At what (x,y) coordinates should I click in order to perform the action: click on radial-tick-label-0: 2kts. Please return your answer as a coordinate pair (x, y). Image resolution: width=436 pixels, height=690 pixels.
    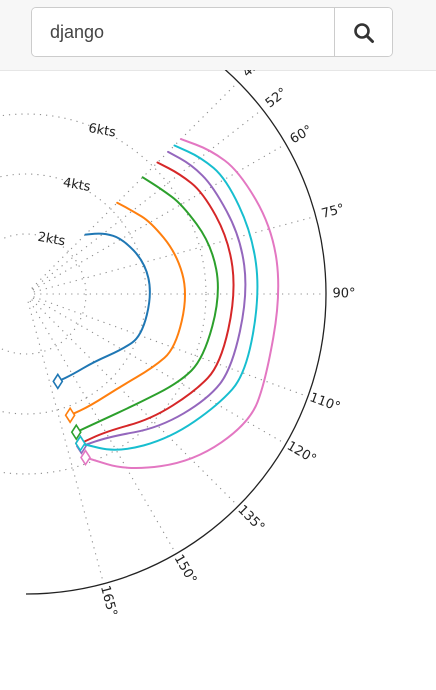
    Looking at the image, I should click on (51, 240).